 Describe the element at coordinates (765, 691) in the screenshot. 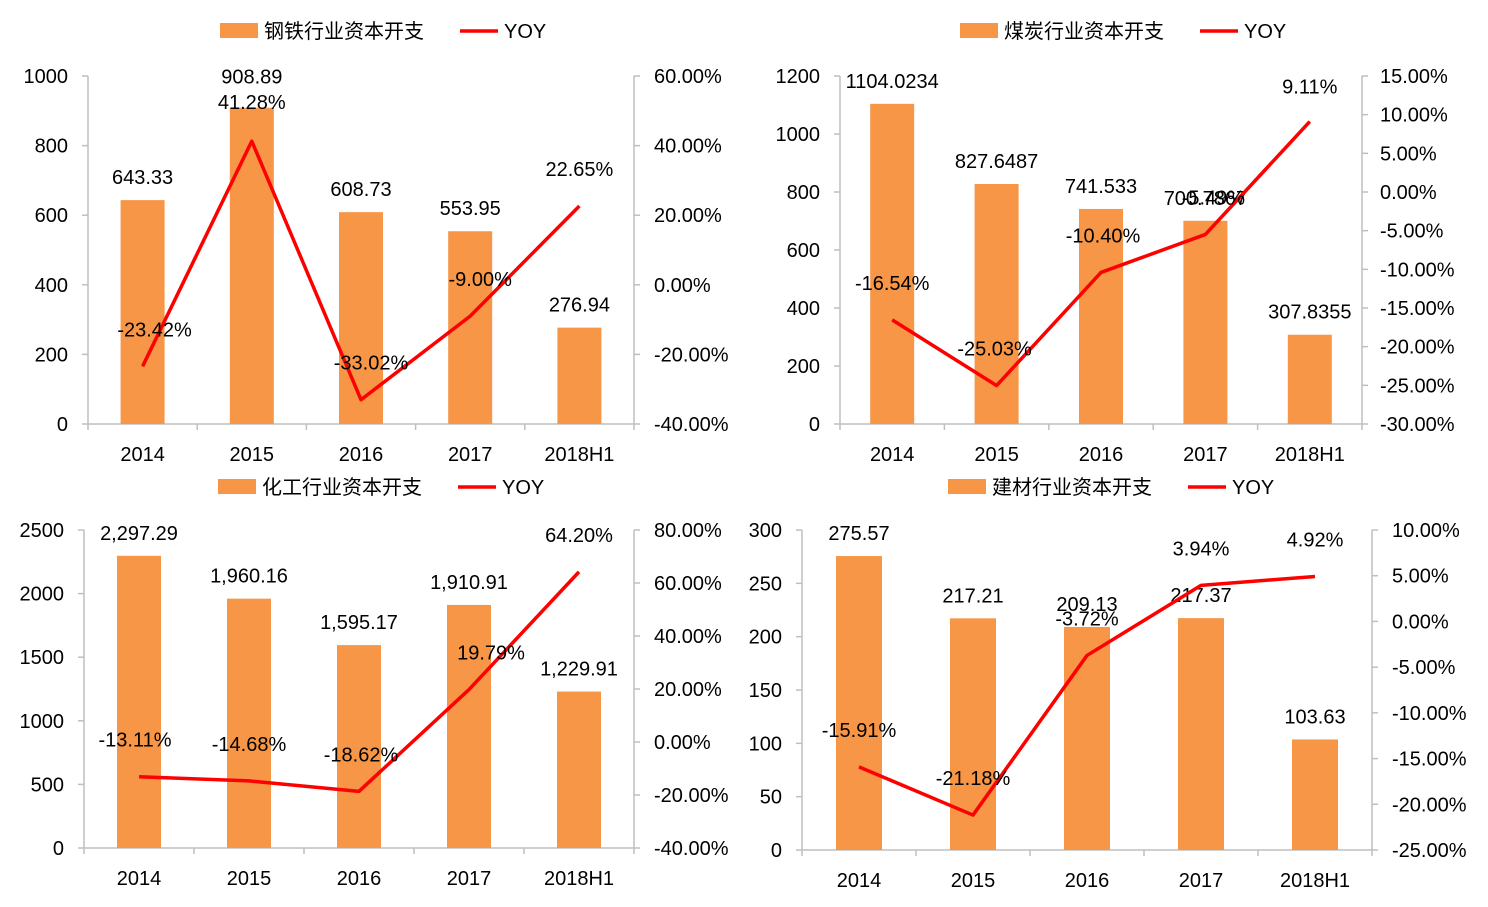

I see `left-tick-label: 150` at that location.